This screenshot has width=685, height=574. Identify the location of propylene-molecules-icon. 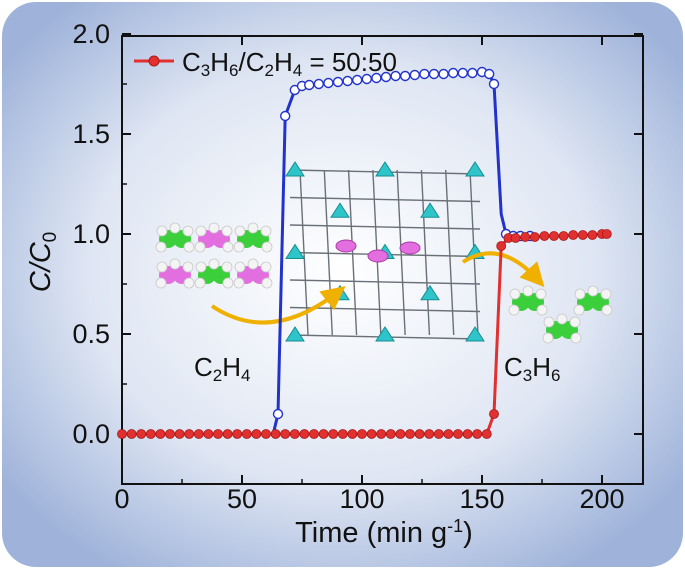
(560, 314).